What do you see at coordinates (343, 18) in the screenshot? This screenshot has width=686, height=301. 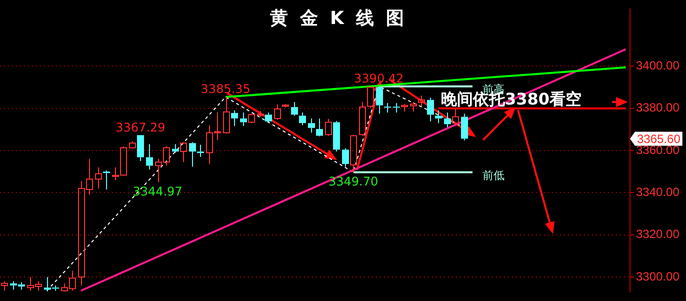 I see `chart-title: 黄金K线图` at bounding box center [343, 18].